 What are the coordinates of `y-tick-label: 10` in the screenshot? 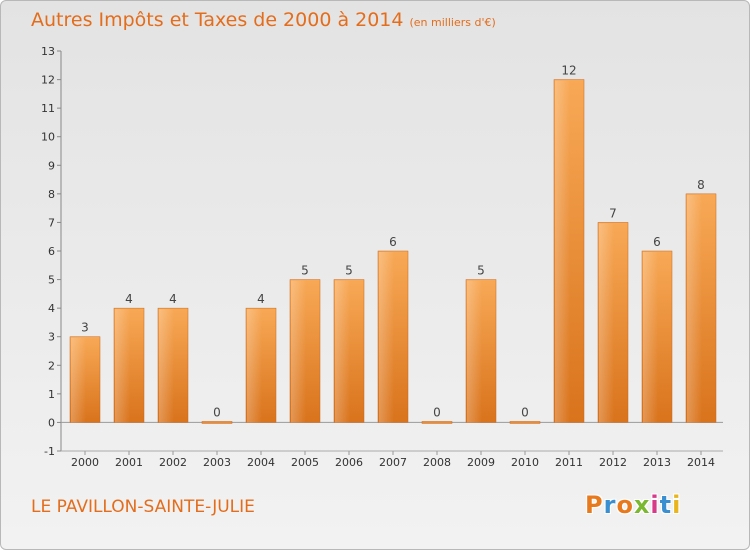 It's located at (48, 137).